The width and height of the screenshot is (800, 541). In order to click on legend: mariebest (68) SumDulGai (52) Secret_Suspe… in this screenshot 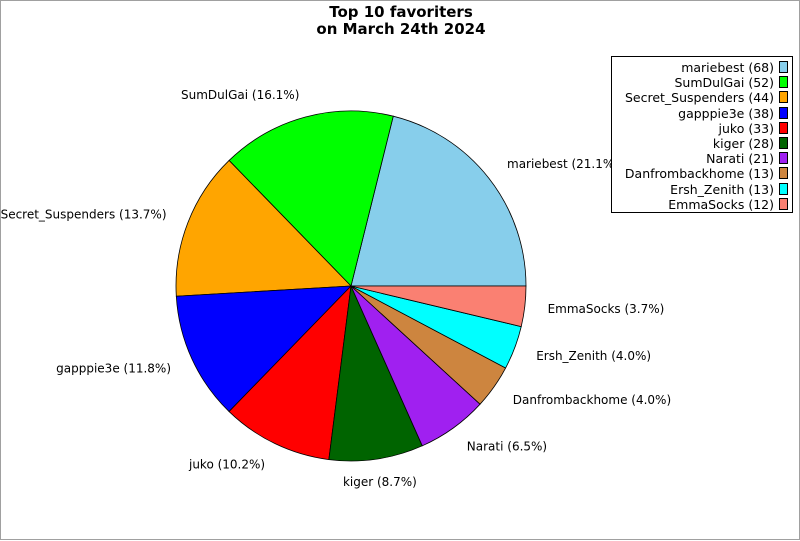, I will do `click(702, 134)`.